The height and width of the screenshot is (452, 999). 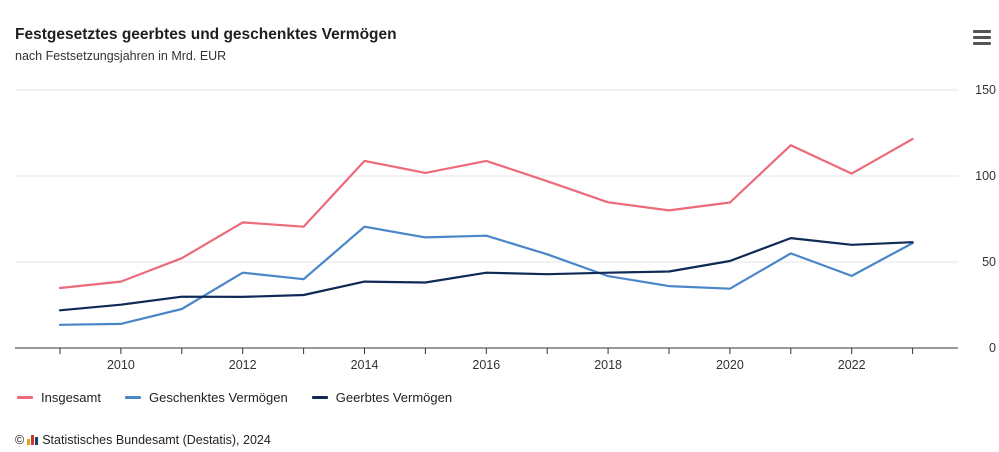 I want to click on y-tick-label: 150, so click(x=985, y=90).